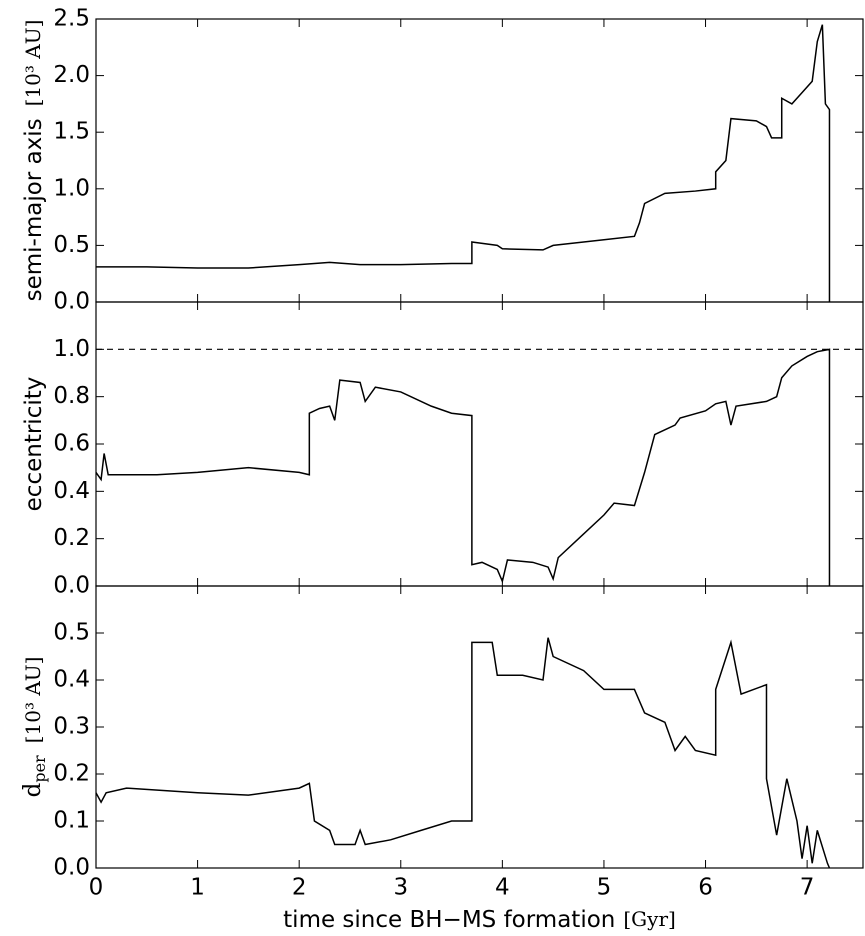 The height and width of the screenshot is (936, 865). What do you see at coordinates (71, 19) in the screenshot?
I see `y-tick-label: 2.5` at bounding box center [71, 19].